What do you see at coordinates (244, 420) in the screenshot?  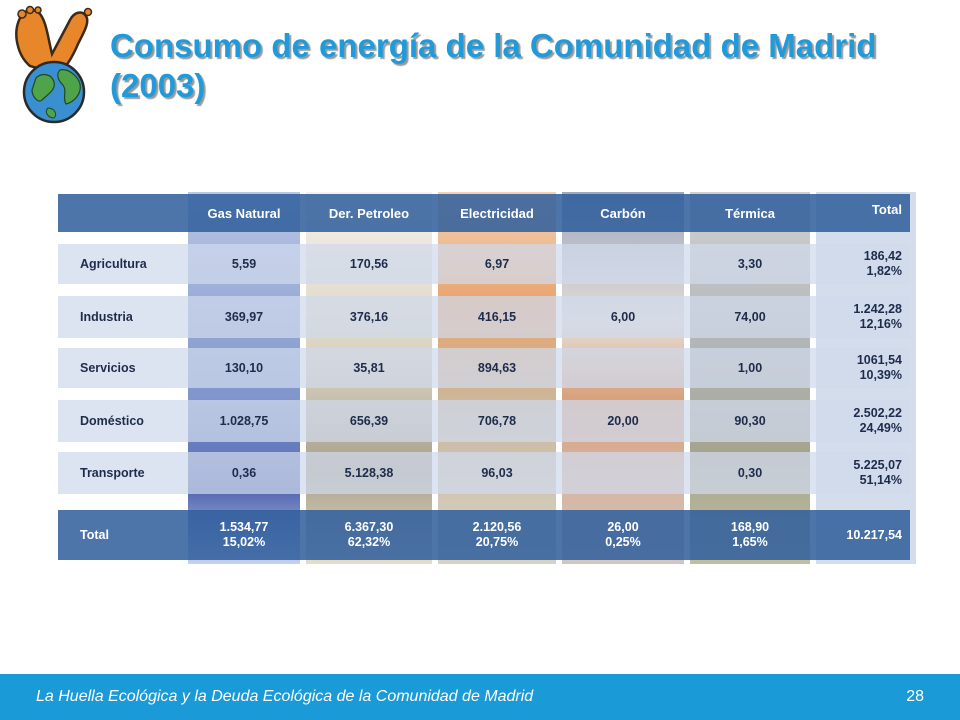 I see `cell-domestico-gas: 1.028,75` at bounding box center [244, 420].